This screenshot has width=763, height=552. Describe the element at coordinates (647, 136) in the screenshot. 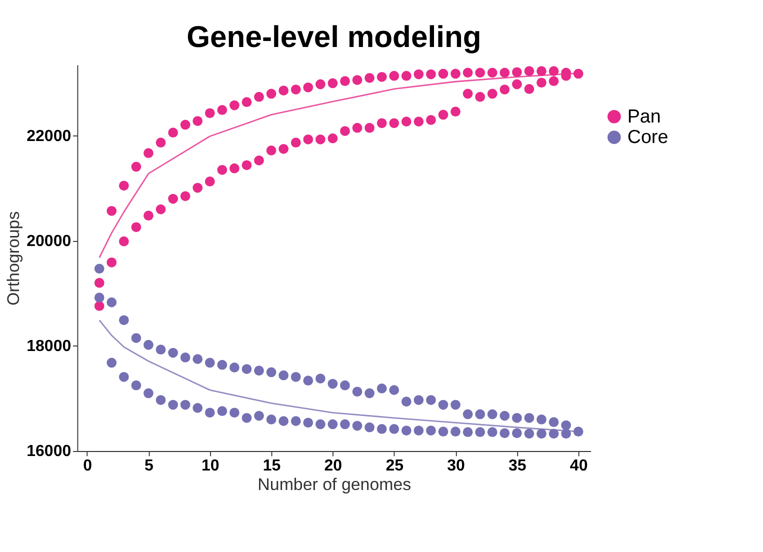

I see `legend-label: Core` at that location.